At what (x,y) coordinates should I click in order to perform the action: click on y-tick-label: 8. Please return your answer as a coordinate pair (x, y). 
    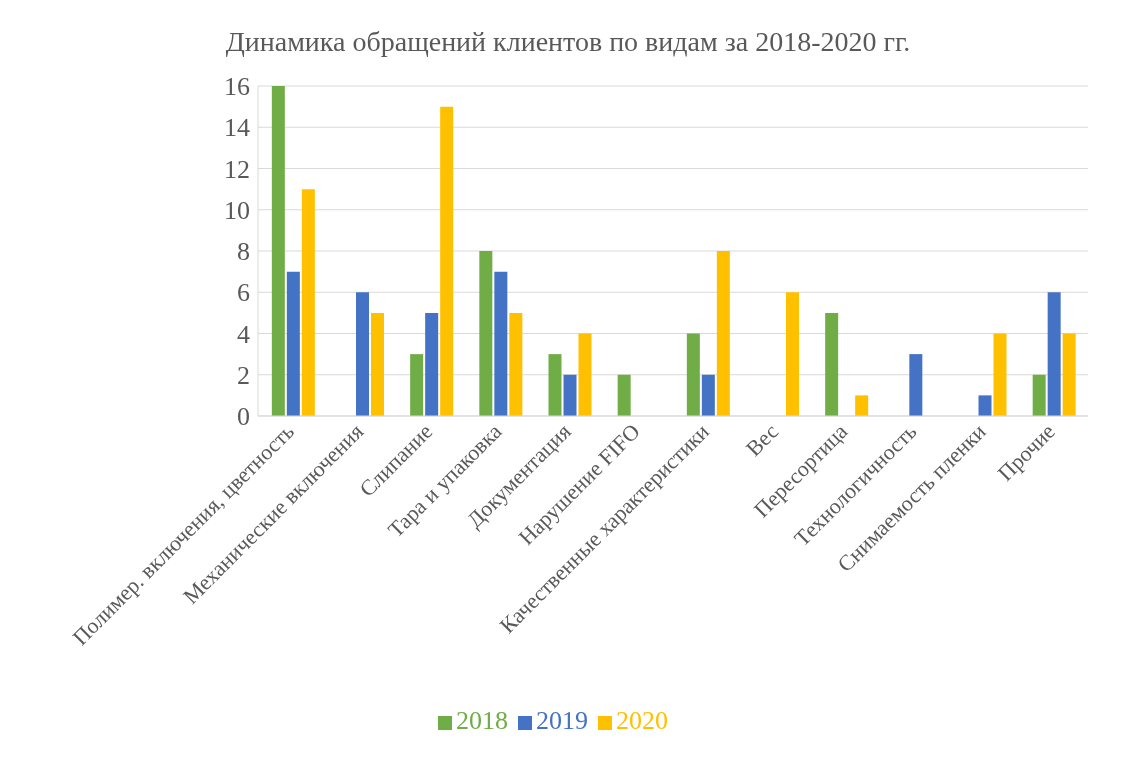
    Looking at the image, I should click on (243, 252).